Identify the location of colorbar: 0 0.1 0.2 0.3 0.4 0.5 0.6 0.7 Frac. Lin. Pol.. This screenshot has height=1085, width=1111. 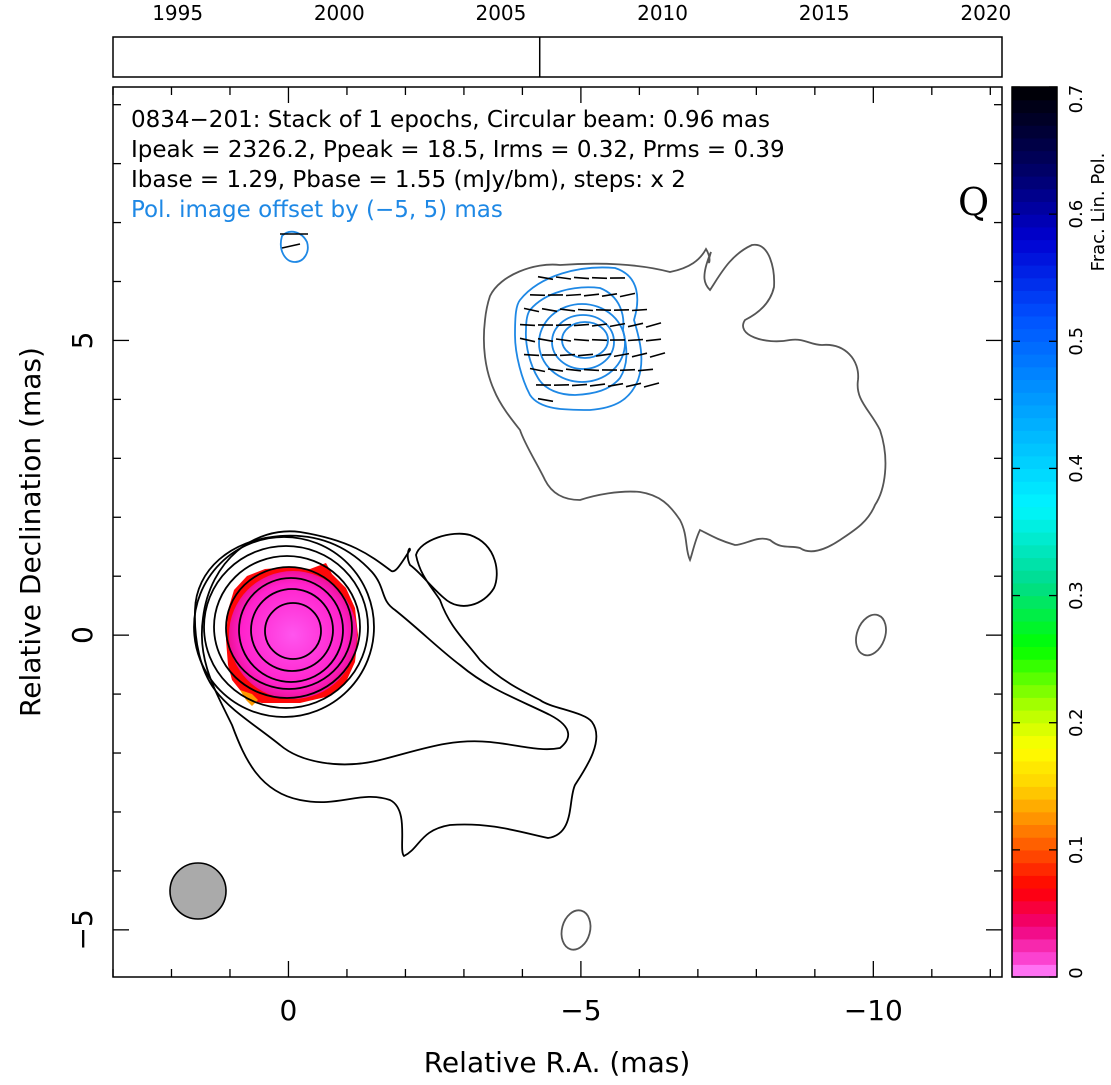
(1060, 532).